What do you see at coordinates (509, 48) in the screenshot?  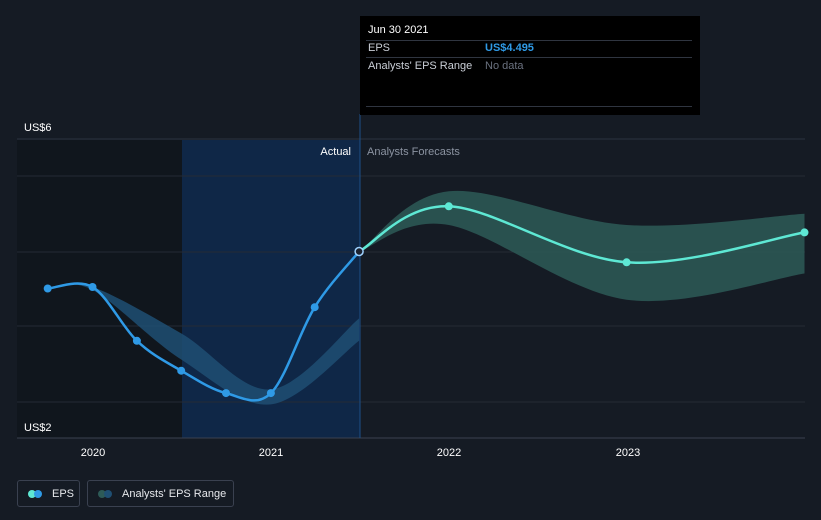 I see `tooltip-eps-value: US$4.495` at bounding box center [509, 48].